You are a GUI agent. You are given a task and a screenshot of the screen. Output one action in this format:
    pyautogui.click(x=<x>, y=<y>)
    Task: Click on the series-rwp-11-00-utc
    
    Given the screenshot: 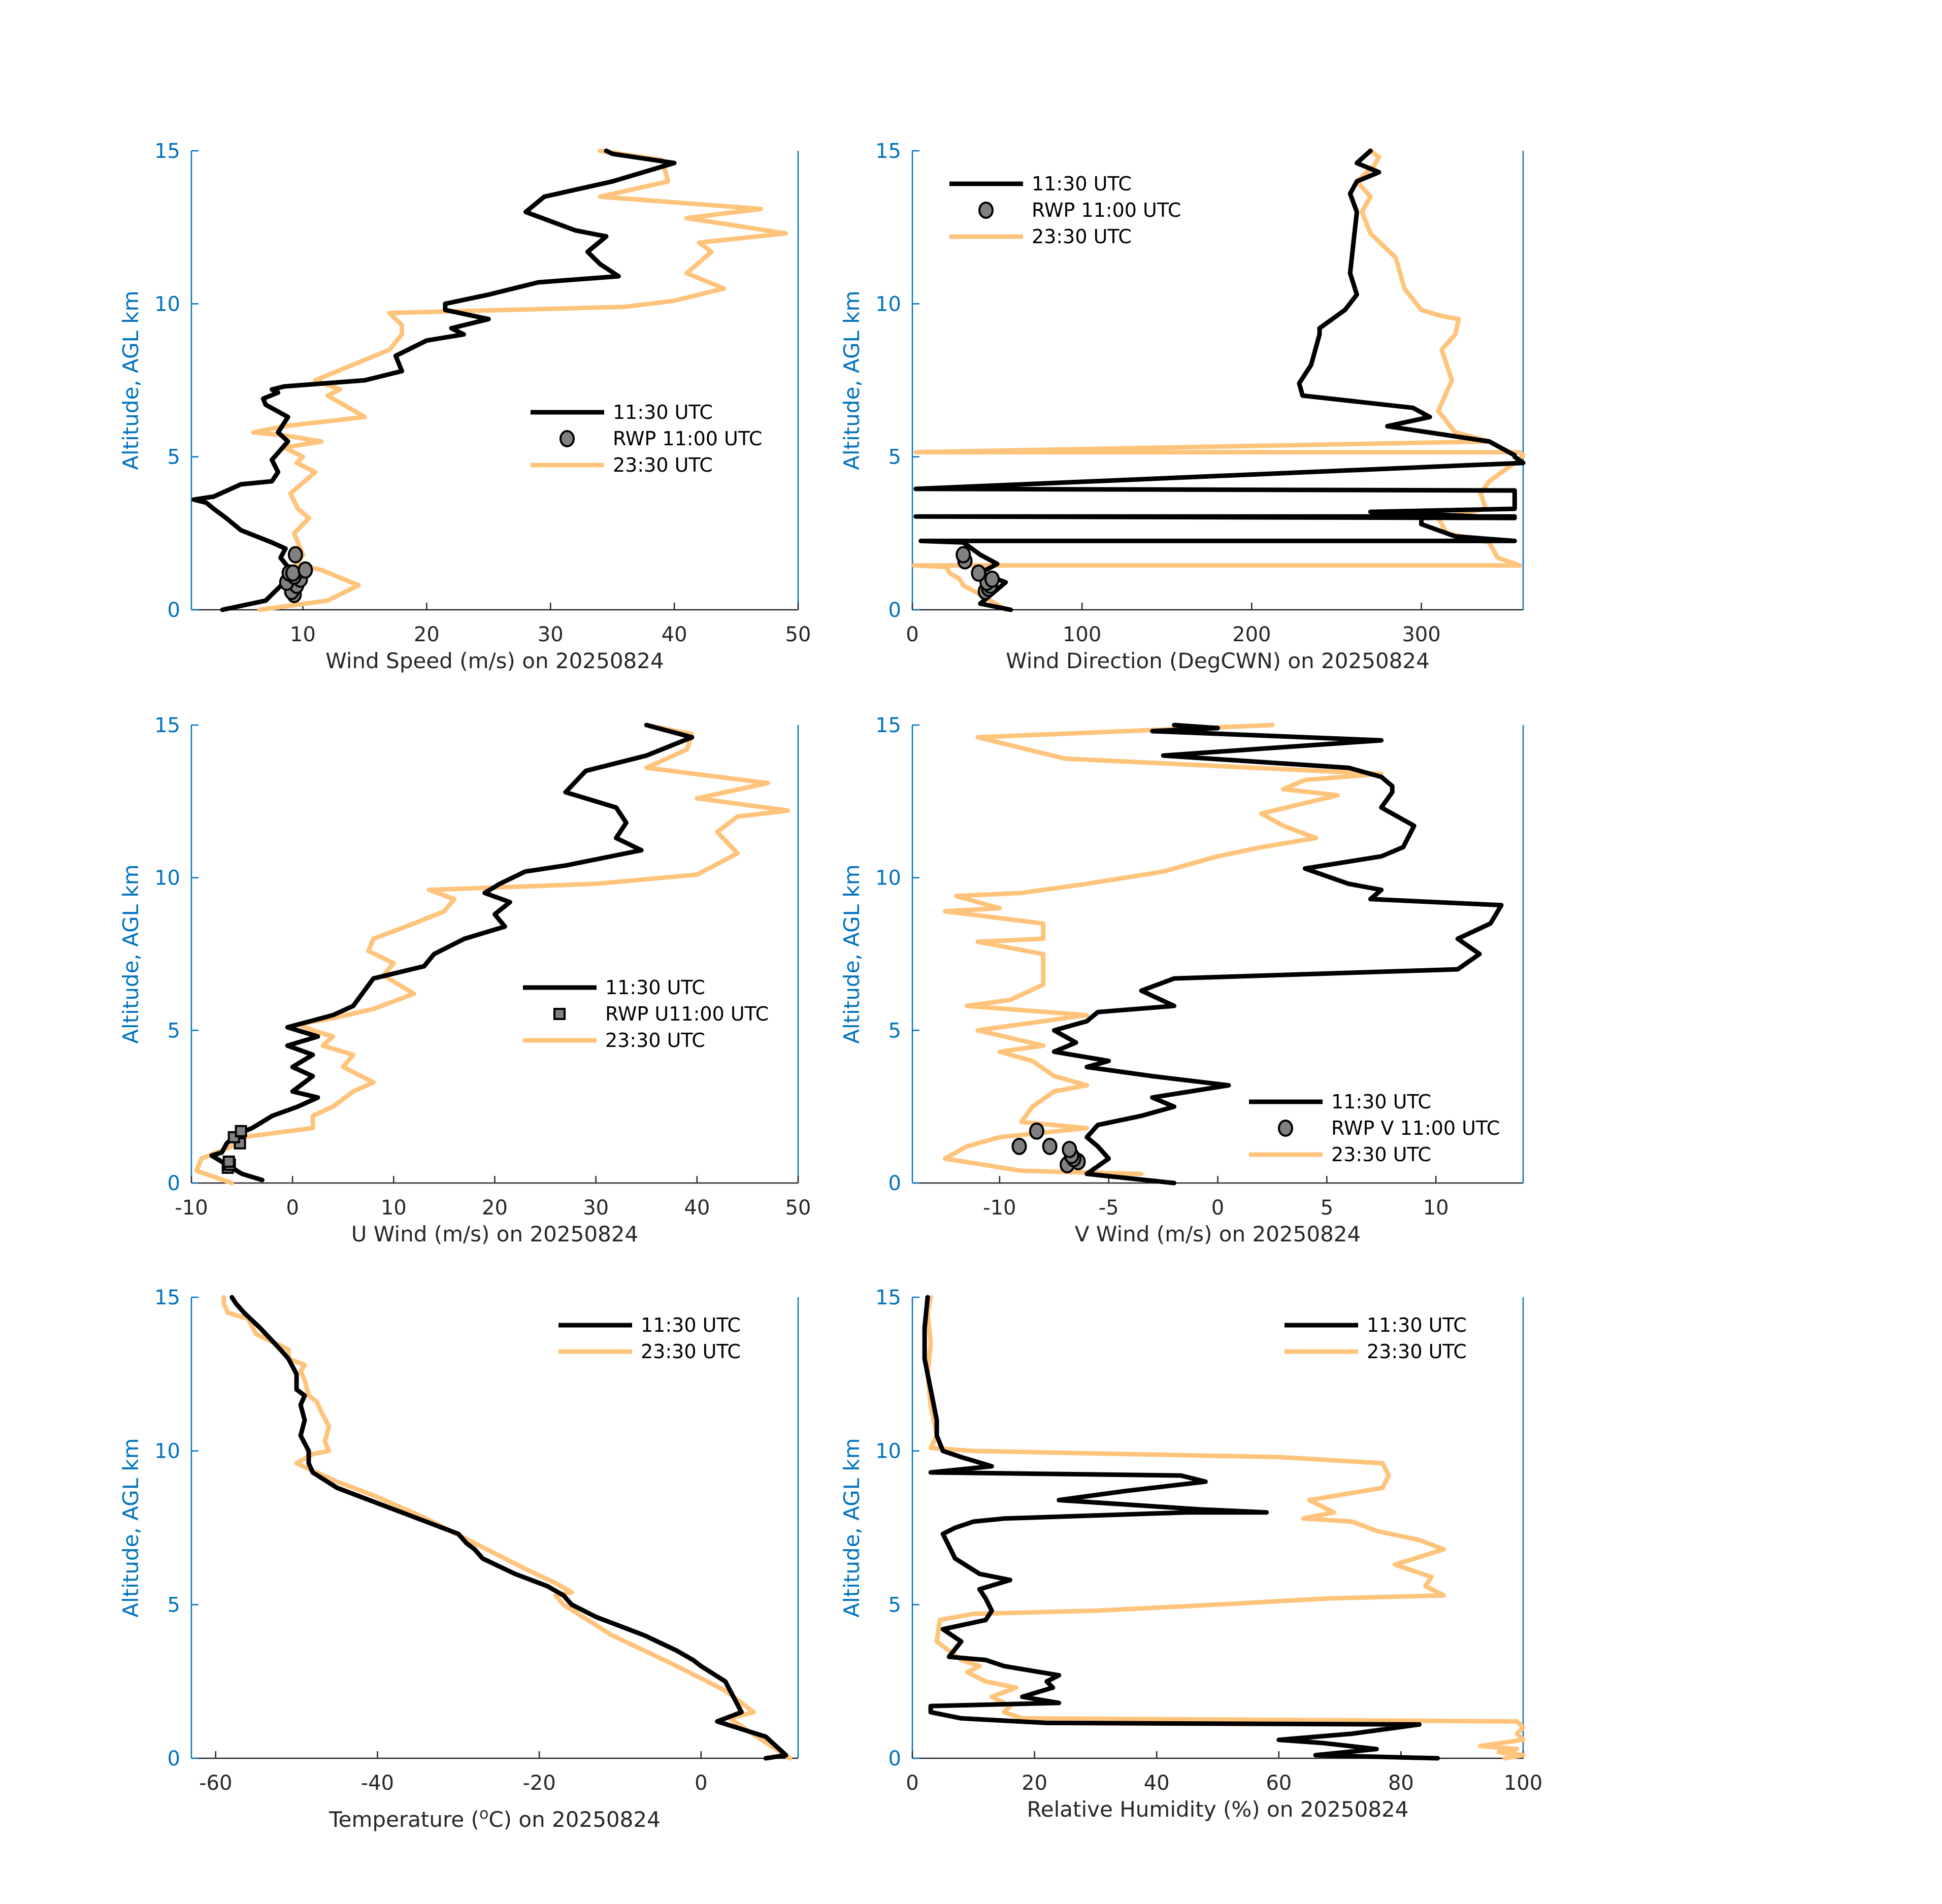 What is the action you would take?
    pyautogui.click(x=978, y=573)
    